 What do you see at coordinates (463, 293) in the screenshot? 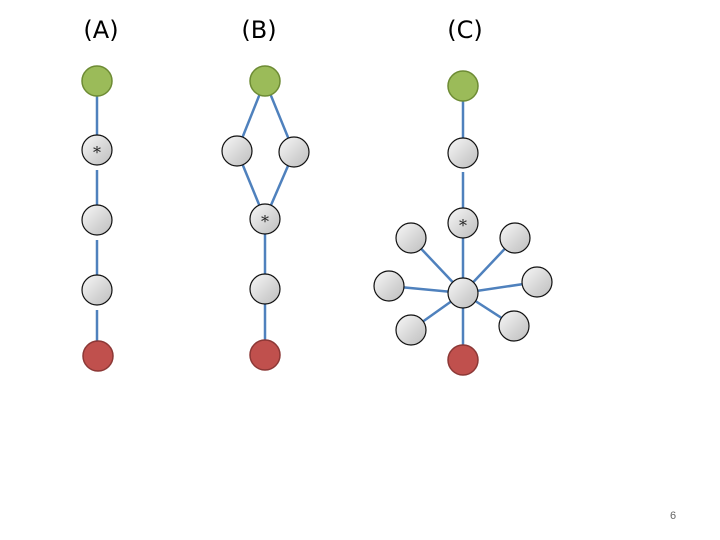
I see `hub-node` at bounding box center [463, 293].